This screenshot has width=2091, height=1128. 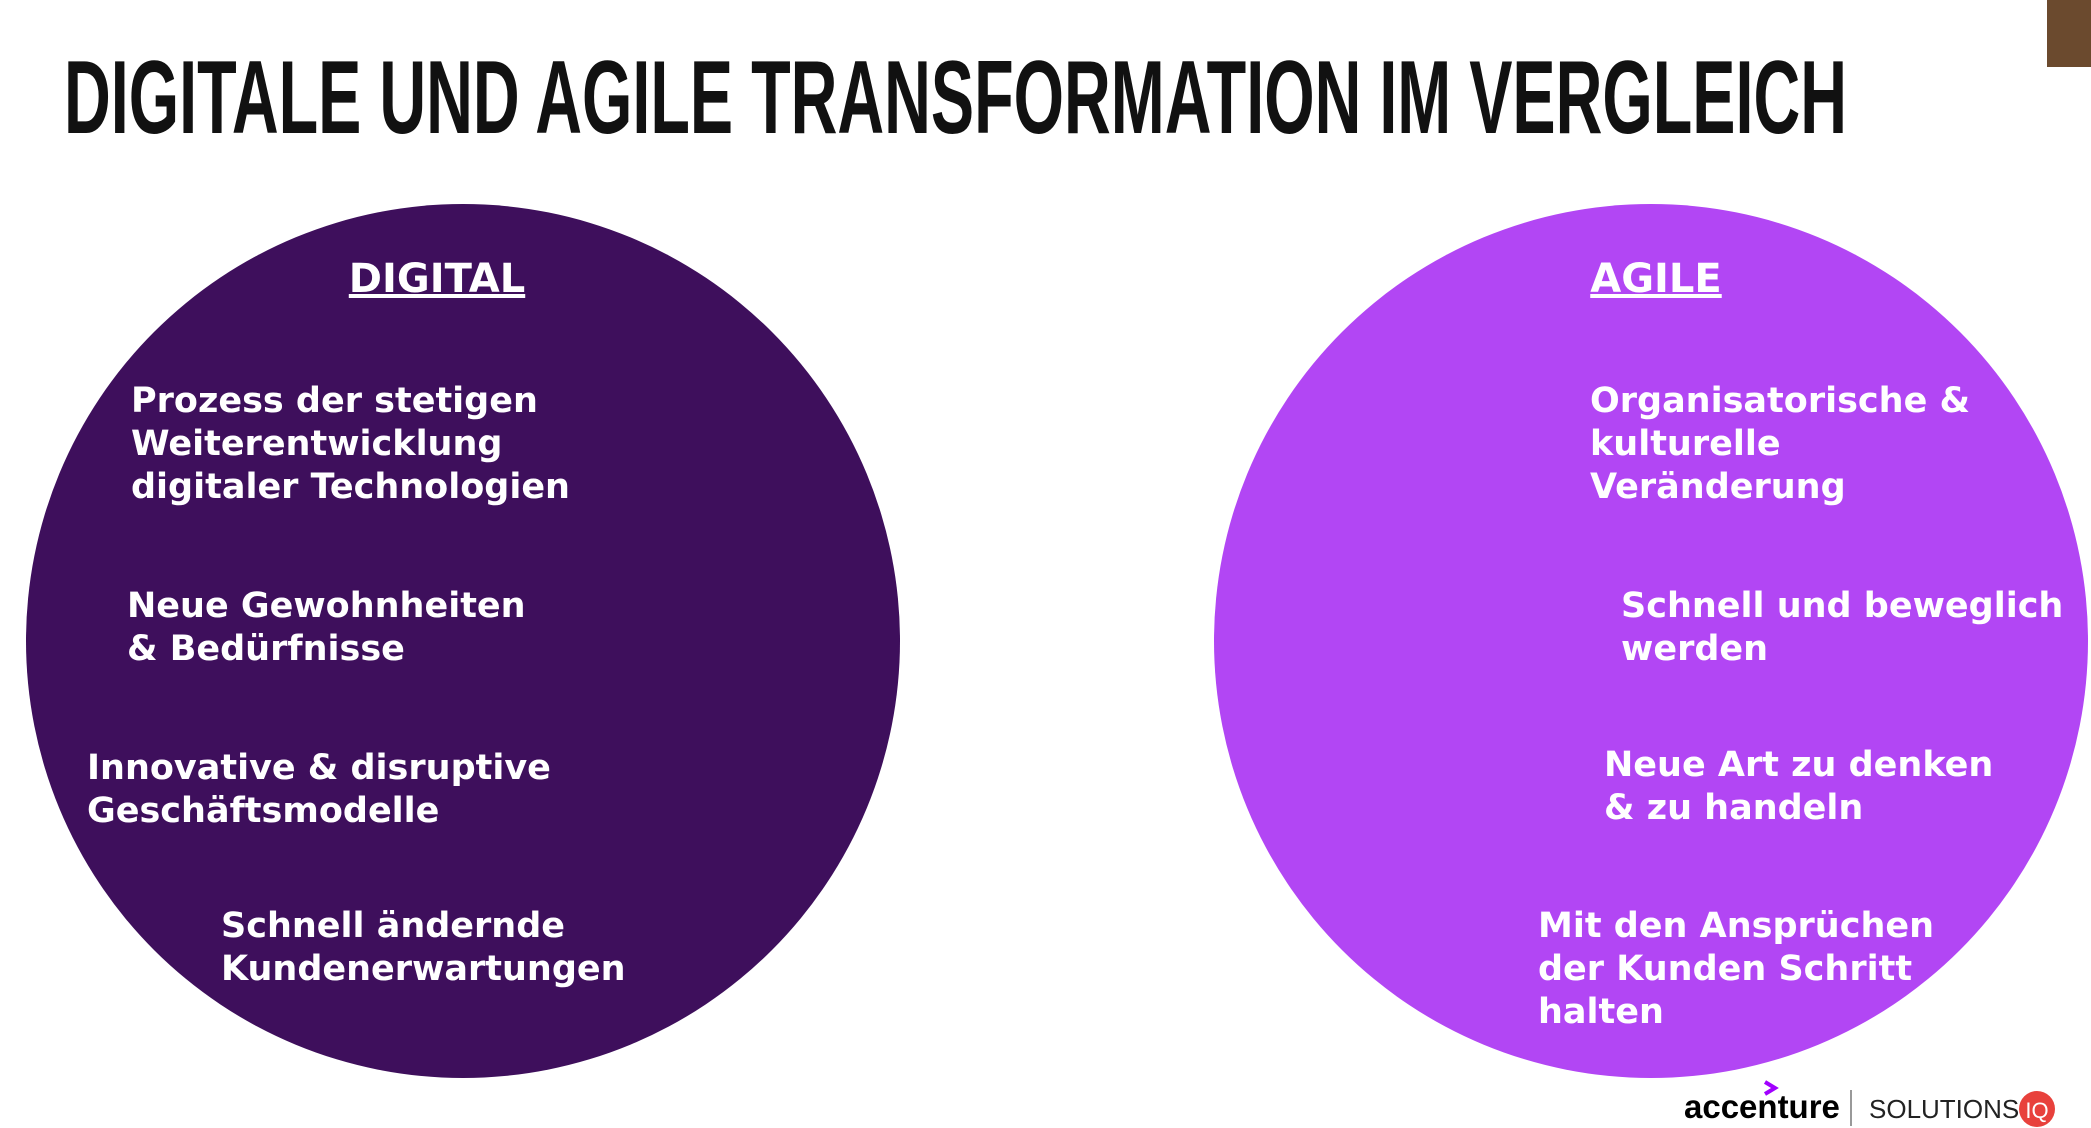 I want to click on item-line: kulturelle, so click(x=1685, y=444).